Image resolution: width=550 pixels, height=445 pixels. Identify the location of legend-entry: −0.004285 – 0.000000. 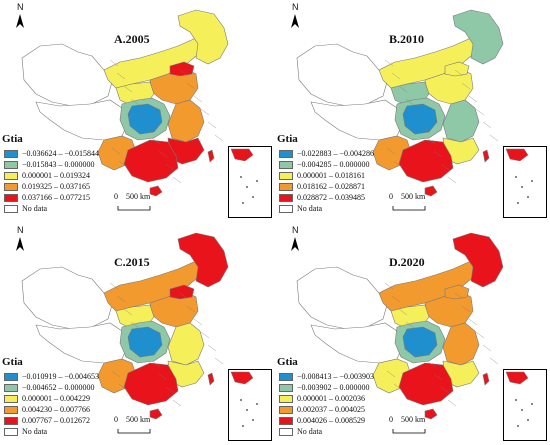
(326, 164).